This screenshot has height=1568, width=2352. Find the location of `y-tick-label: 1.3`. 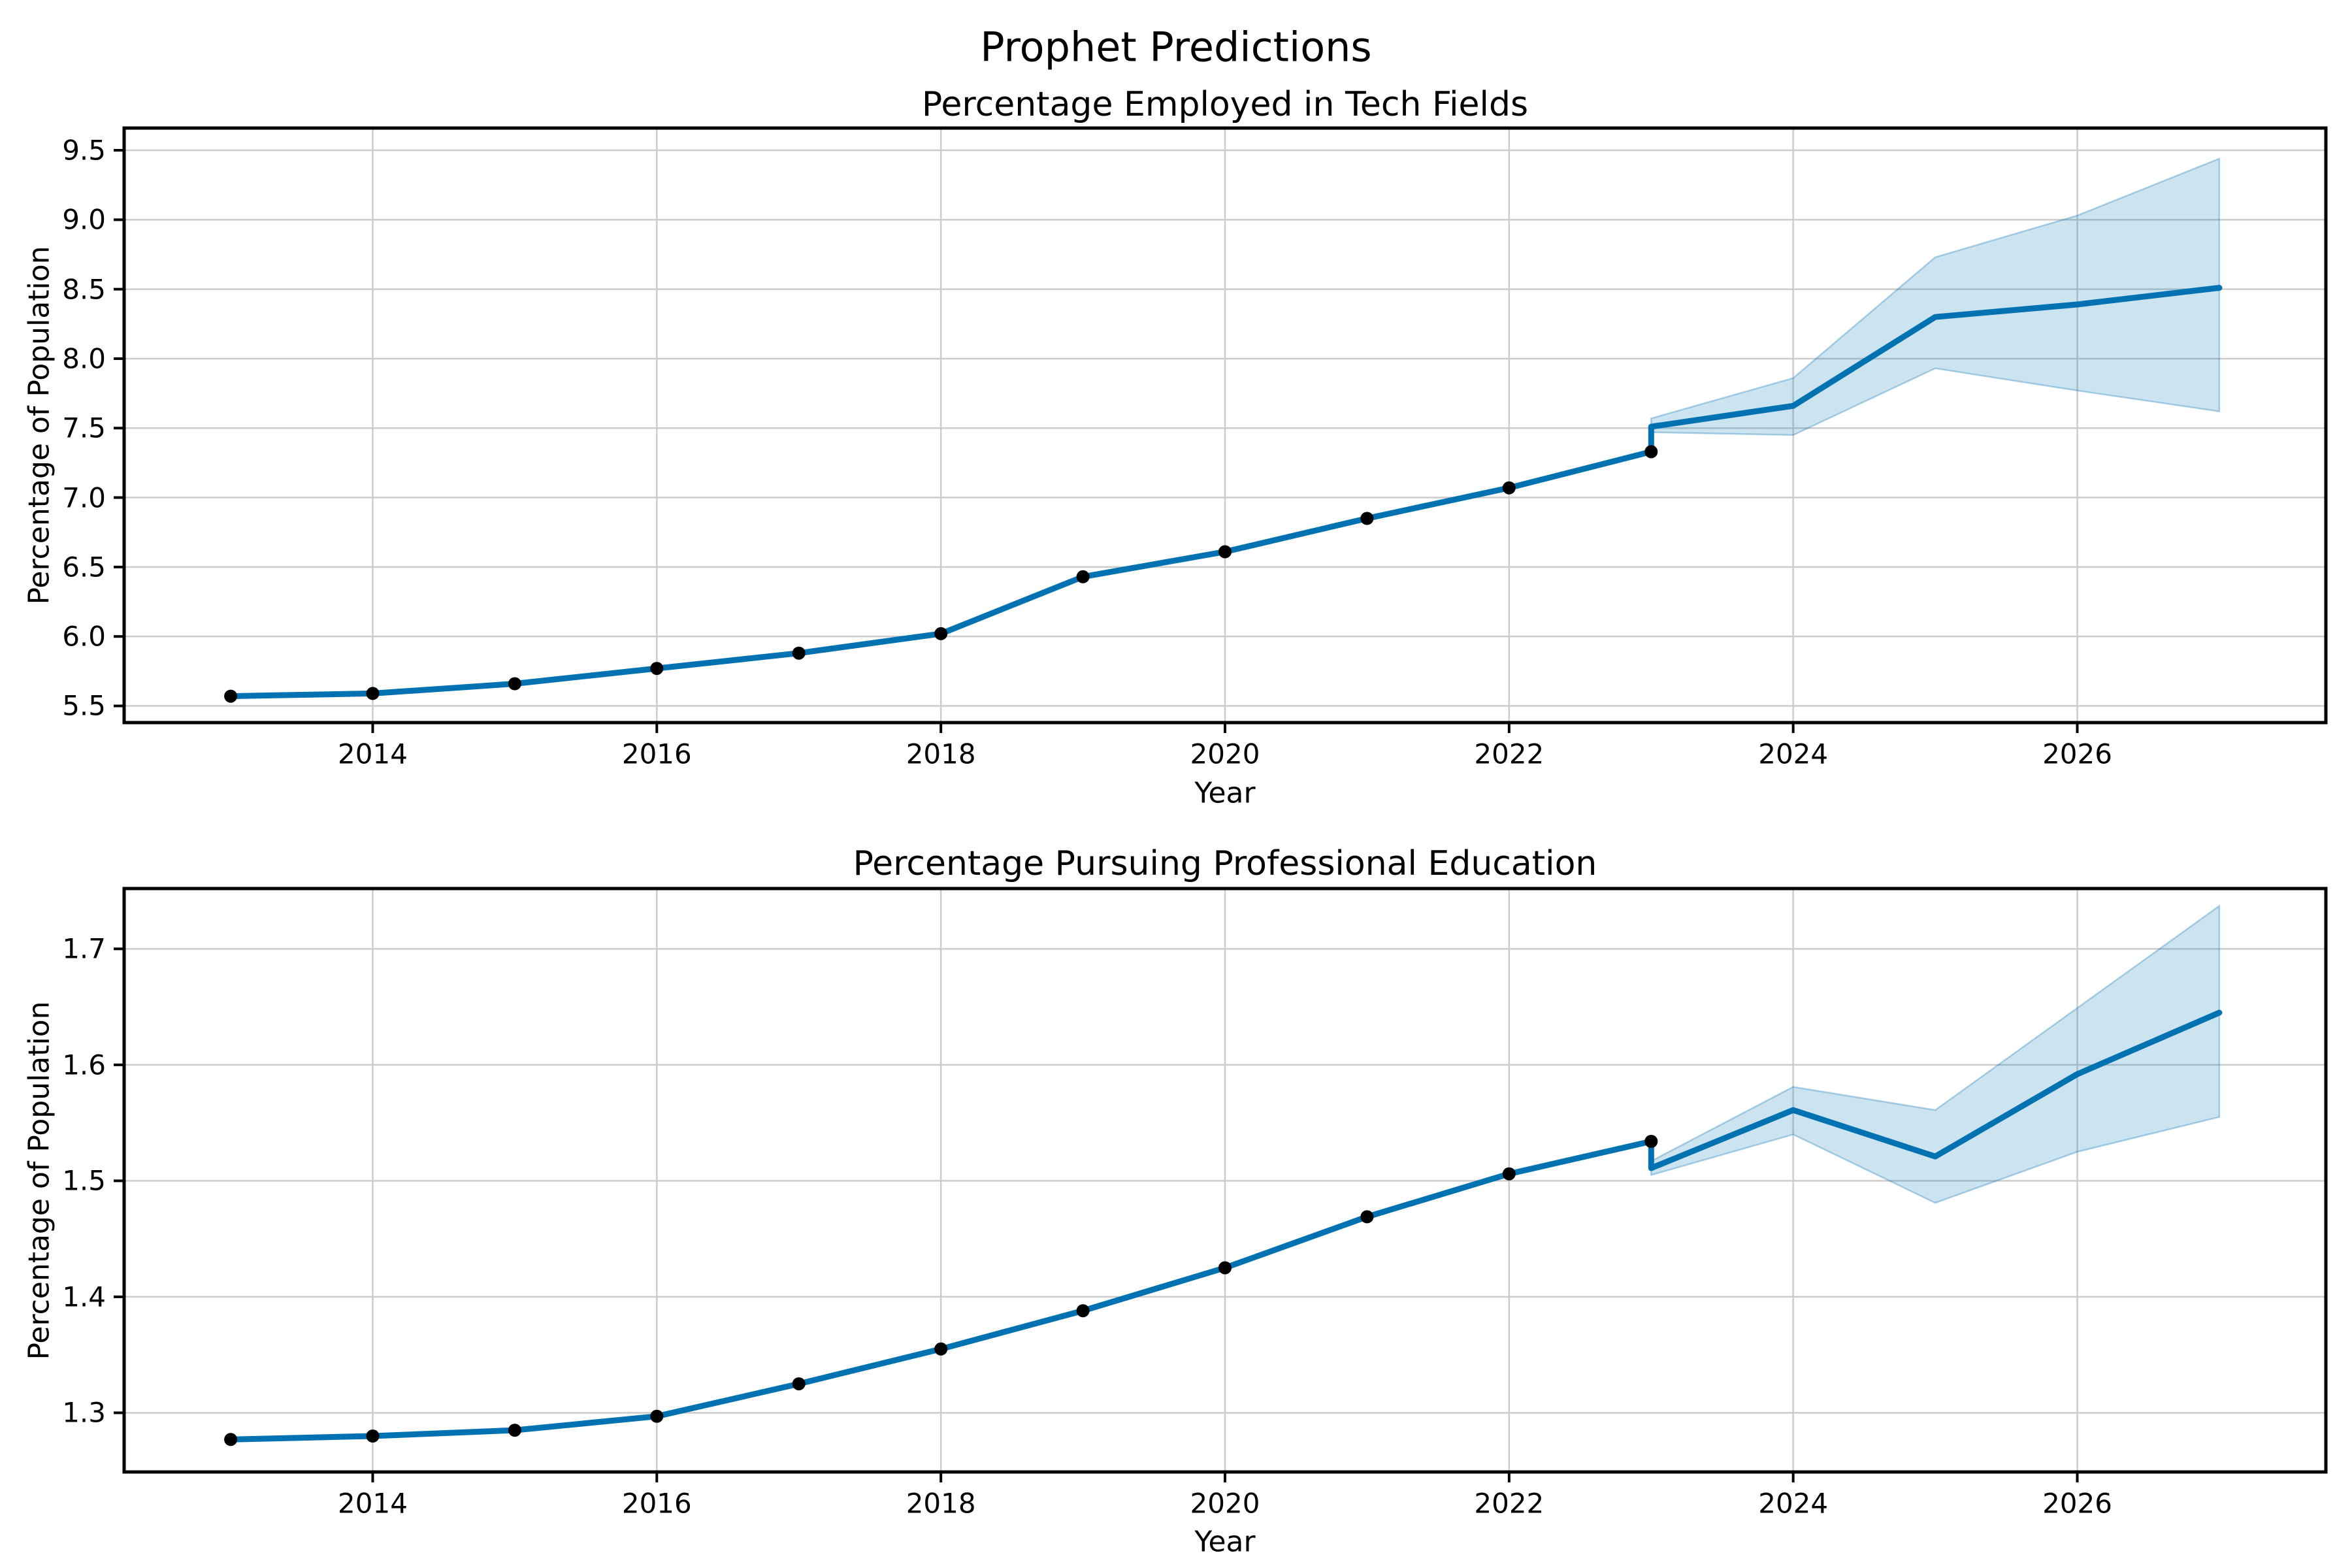

y-tick-label: 1.3 is located at coordinates (84, 1412).